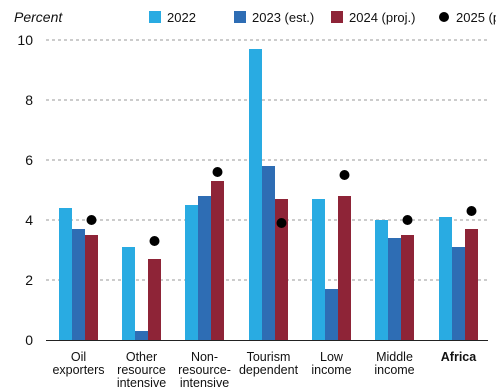 The image size is (496, 389). What do you see at coordinates (25, 190) in the screenshot?
I see `y-tick-labels: 0 2 4 6 8 10` at bounding box center [25, 190].